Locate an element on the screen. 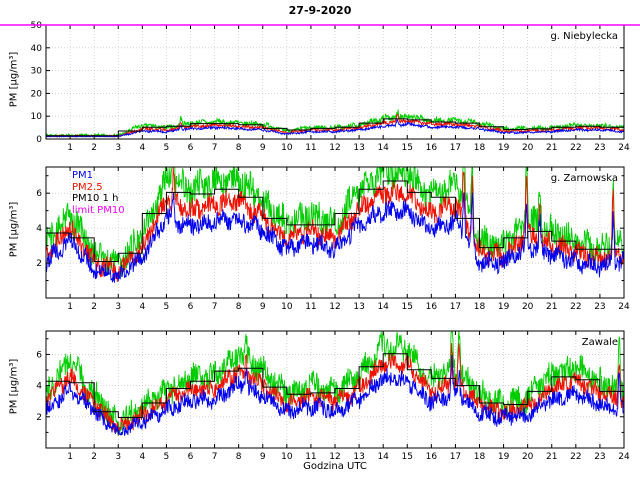 The image size is (640, 480). station-label-zarnowska: g. Zarnowska is located at coordinates (584, 178).